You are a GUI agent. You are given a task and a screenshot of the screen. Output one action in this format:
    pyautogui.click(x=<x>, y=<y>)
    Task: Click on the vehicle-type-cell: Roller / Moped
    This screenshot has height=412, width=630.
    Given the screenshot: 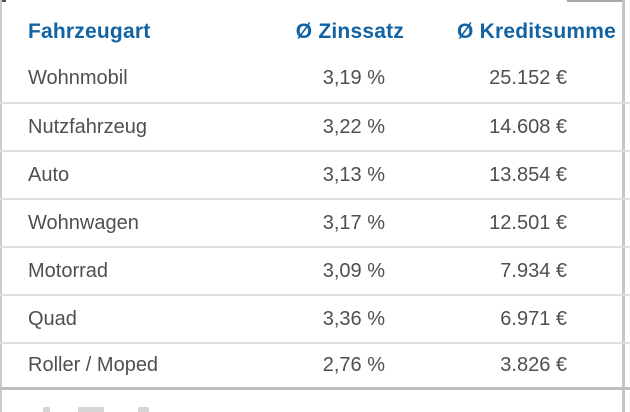 What is the action you would take?
    pyautogui.click(x=93, y=365)
    